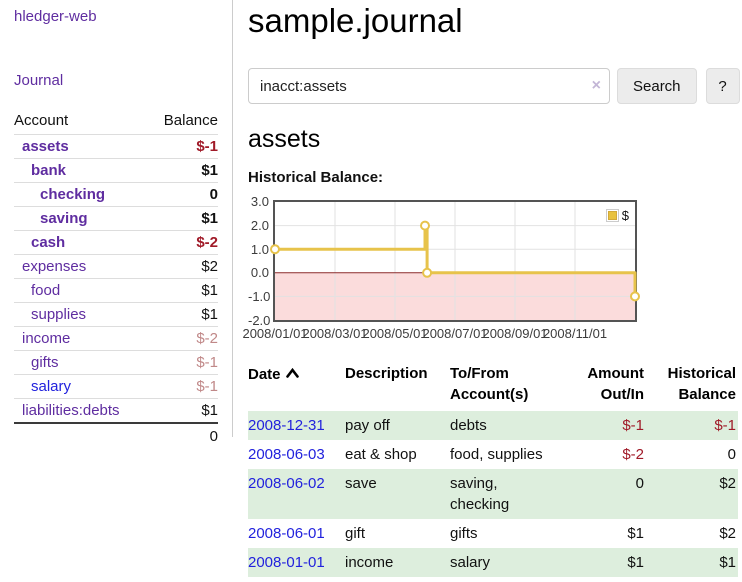 This screenshot has width=742, height=582. Describe the element at coordinates (259, 225) in the screenshot. I see `y-tick-label: 2.0` at that location.